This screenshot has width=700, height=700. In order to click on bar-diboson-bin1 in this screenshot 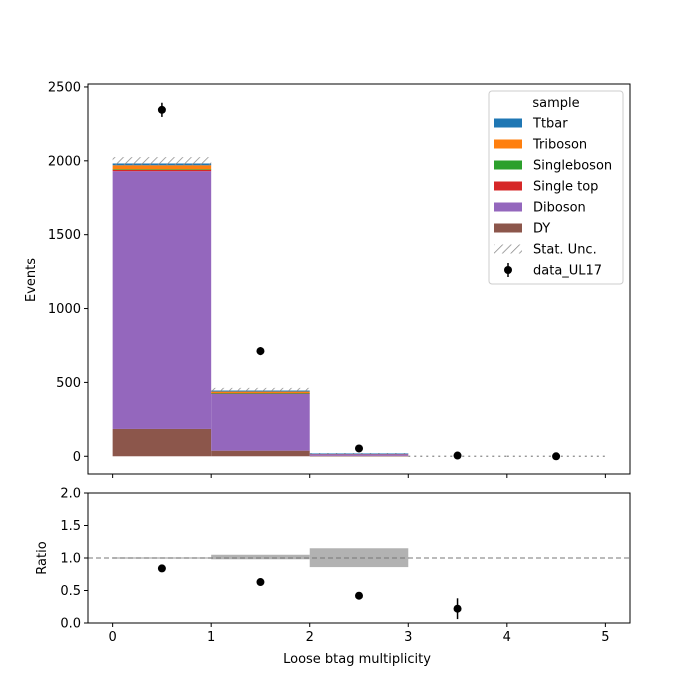, I will do `click(260, 422)`.